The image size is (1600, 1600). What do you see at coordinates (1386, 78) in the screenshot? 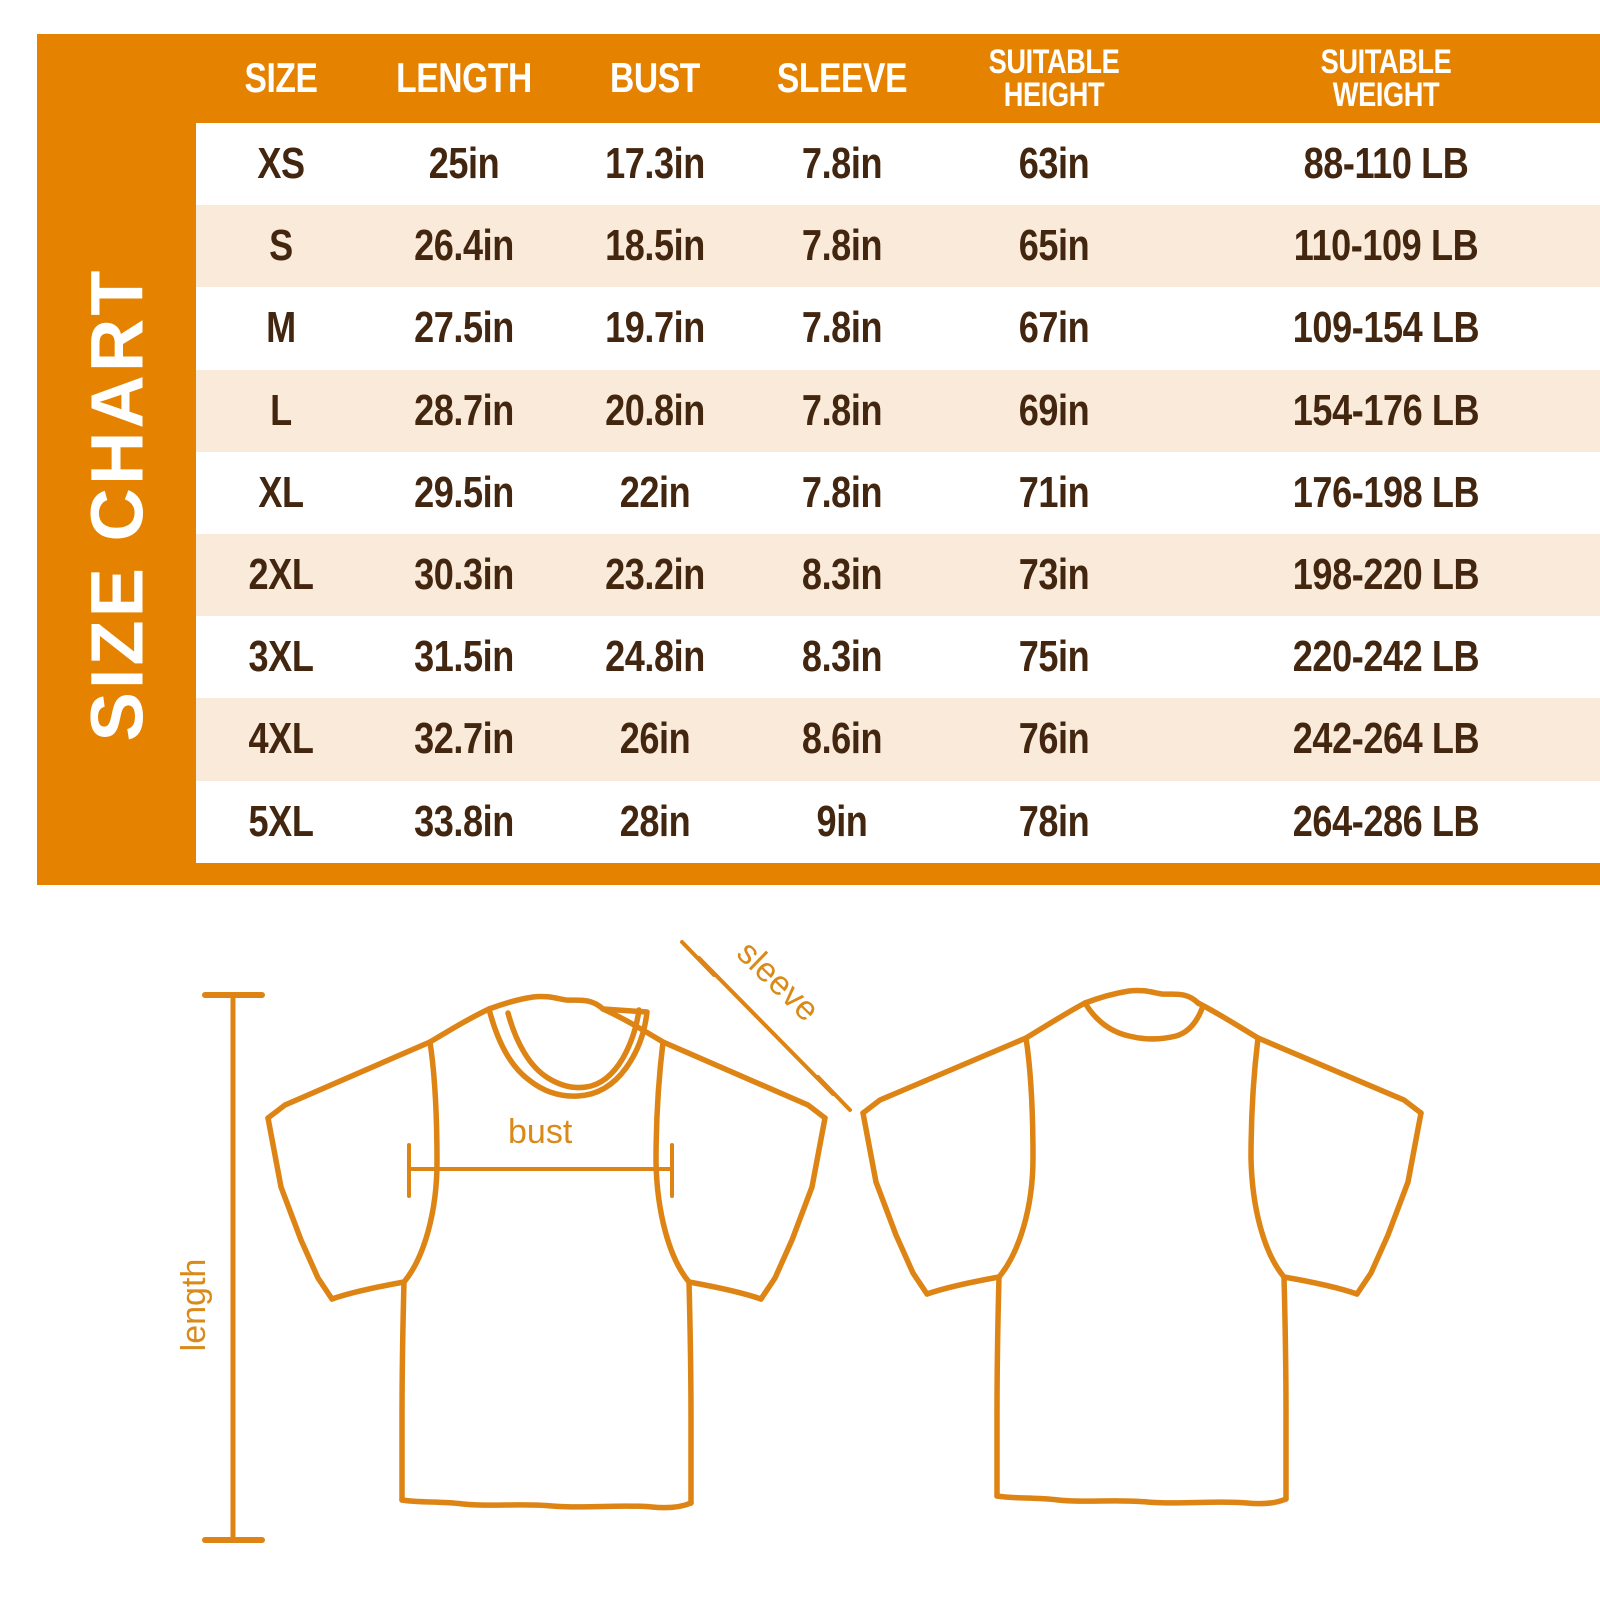
I see `column-header-suitable-weight: SUITABLE WEIGHT` at bounding box center [1386, 78].